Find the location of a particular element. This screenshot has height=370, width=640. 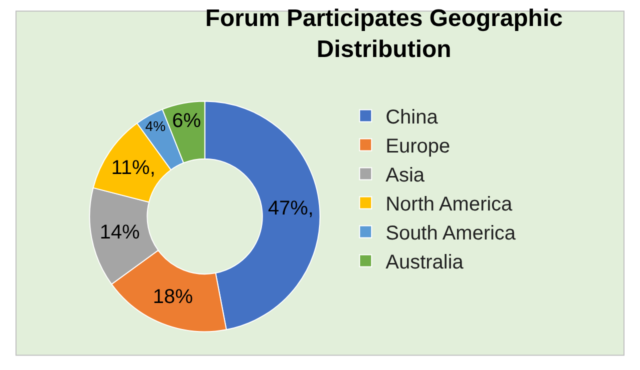

chart-title: Forum Participates Geographic Distribution is located at coordinates (384, 34).